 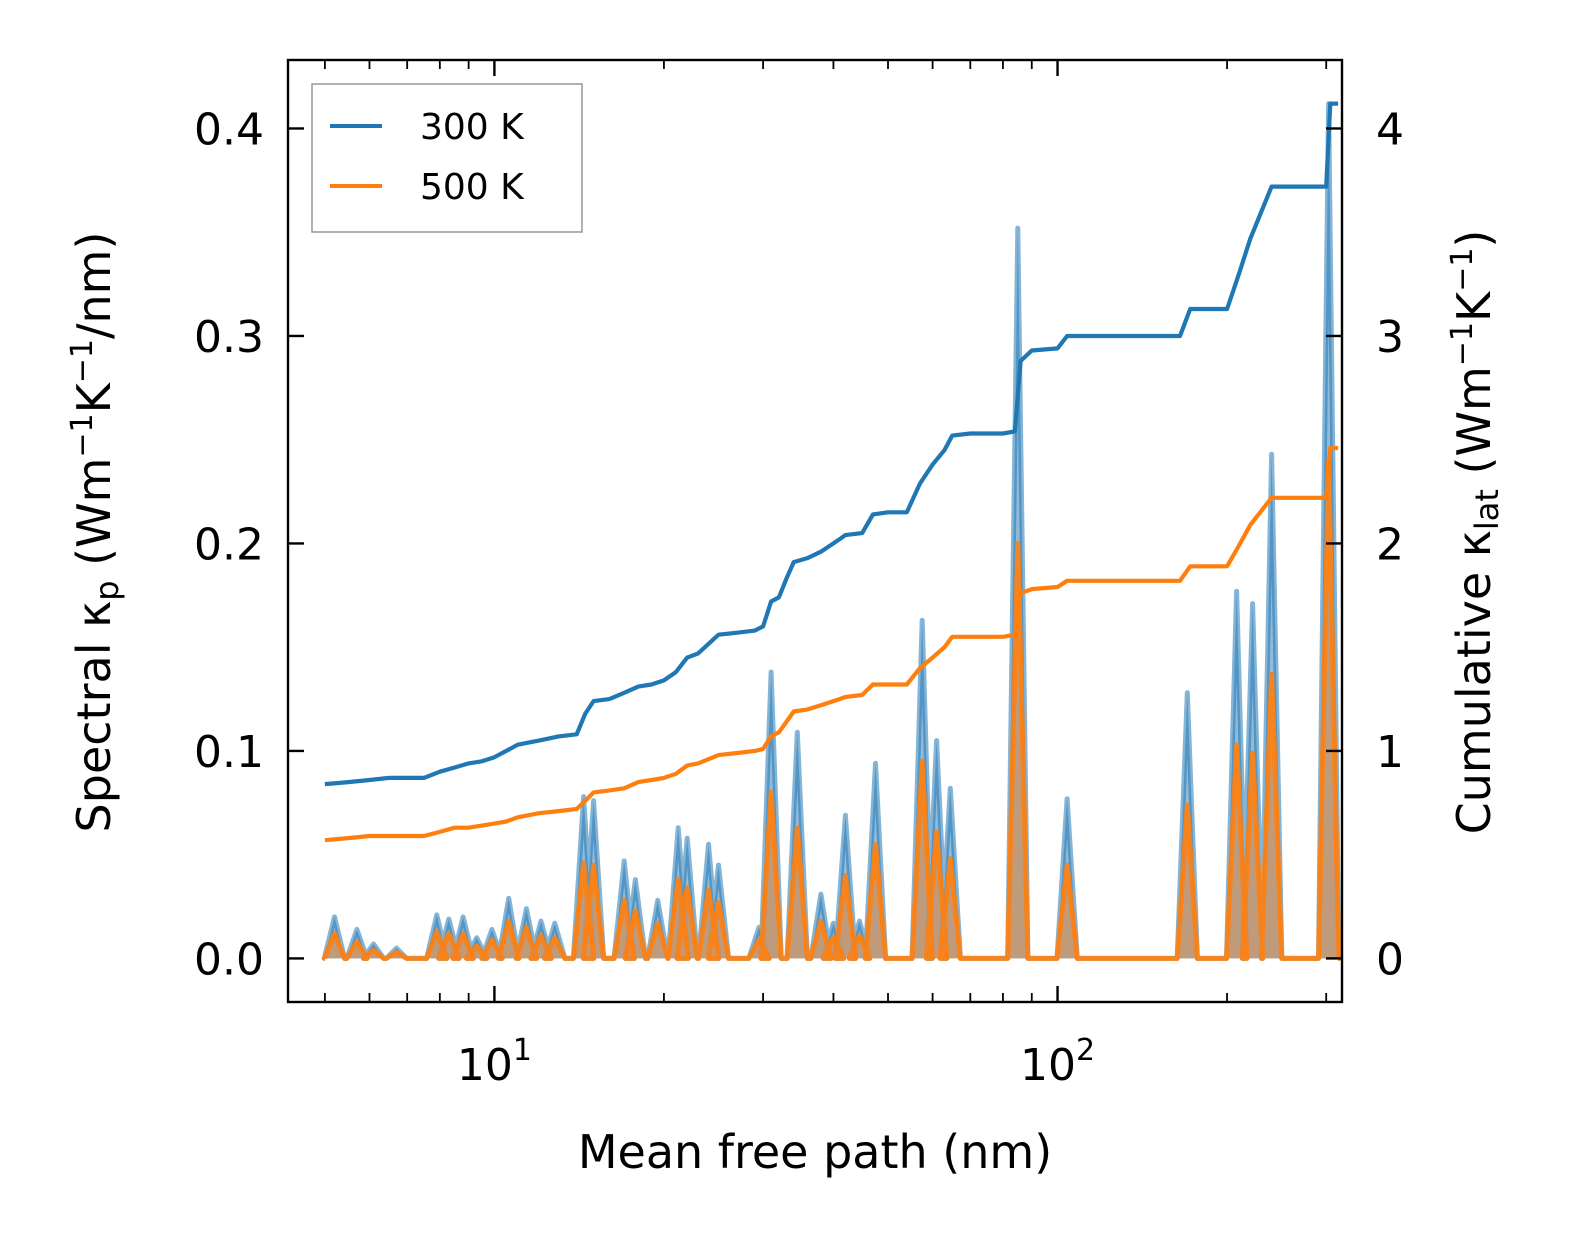 What do you see at coordinates (1057, 1062) in the screenshot?
I see `x-tick-label: 10²` at bounding box center [1057, 1062].